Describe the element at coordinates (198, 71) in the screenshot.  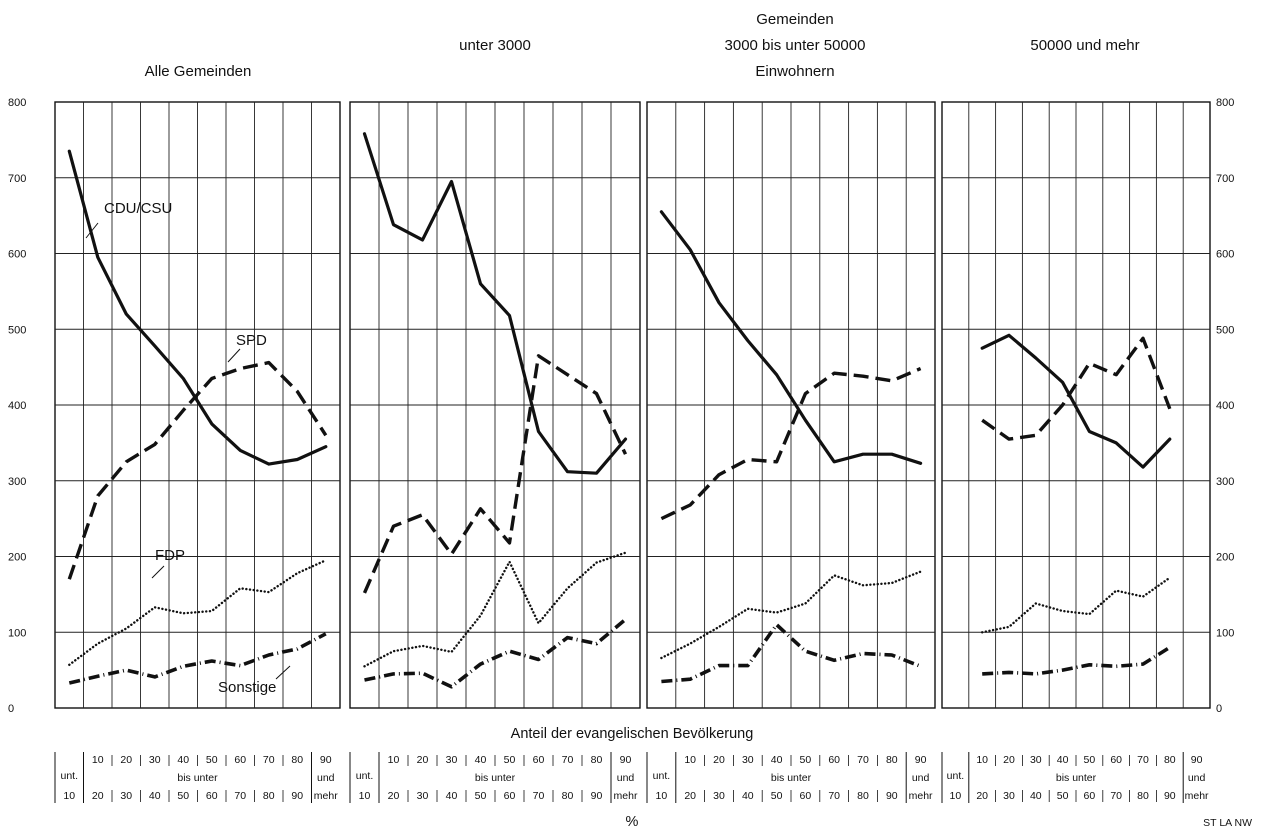
I see `panel-title-alle-gemeinden: Alle Gemeinden` at that location.